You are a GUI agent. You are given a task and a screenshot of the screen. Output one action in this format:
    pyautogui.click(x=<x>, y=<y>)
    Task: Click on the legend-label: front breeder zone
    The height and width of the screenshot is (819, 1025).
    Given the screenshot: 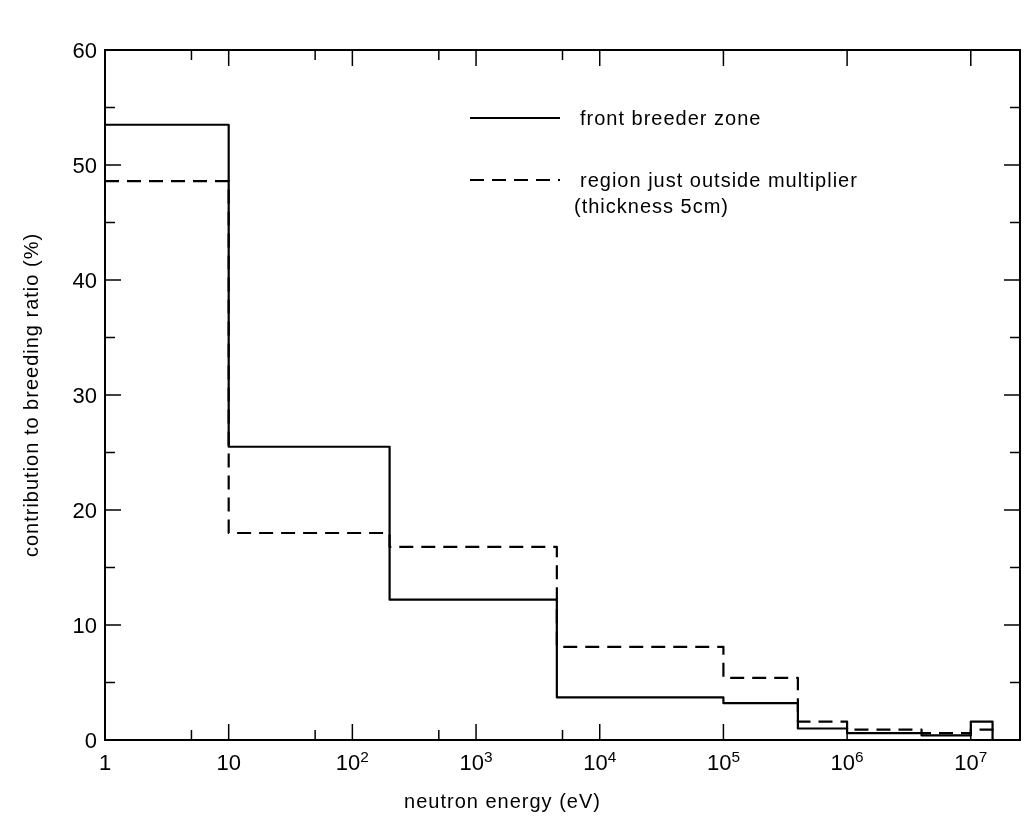 What is the action you would take?
    pyautogui.click(x=671, y=118)
    